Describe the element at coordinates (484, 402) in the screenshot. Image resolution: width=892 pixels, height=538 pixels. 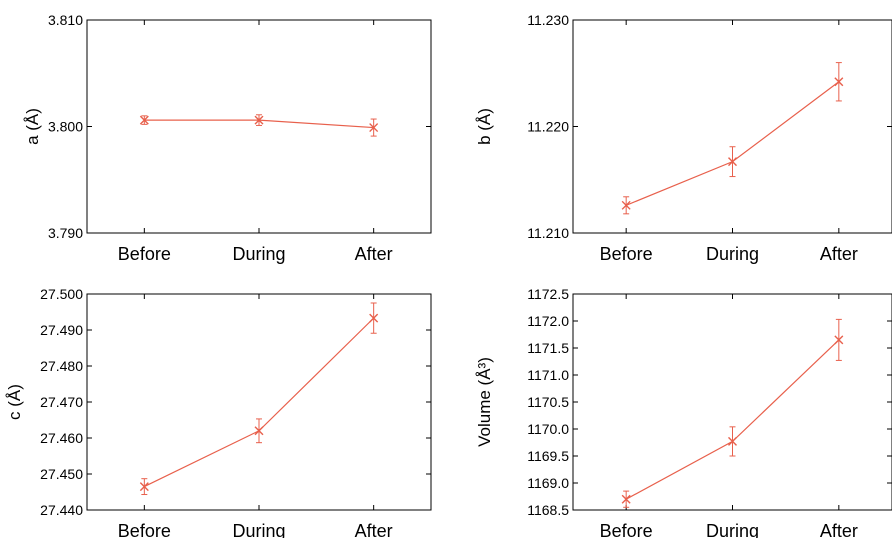
I see `y-axis-label: Volume (Å³)` at that location.